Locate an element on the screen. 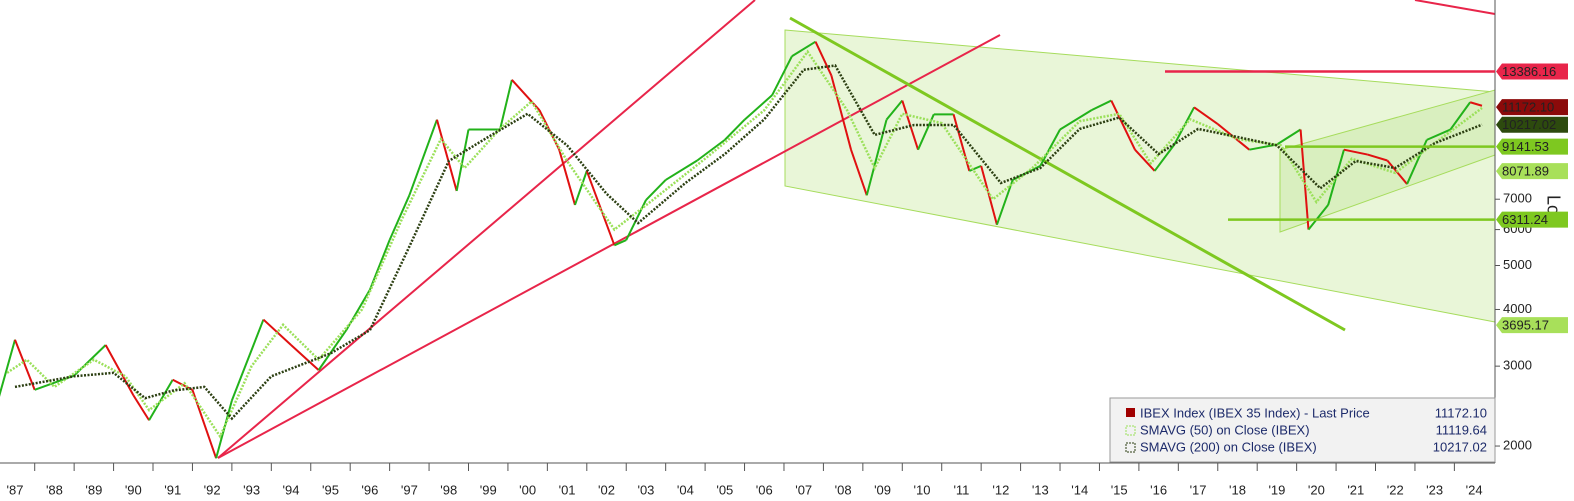 The height and width of the screenshot is (501, 1574). x-tick-label: '06 is located at coordinates (764, 489).